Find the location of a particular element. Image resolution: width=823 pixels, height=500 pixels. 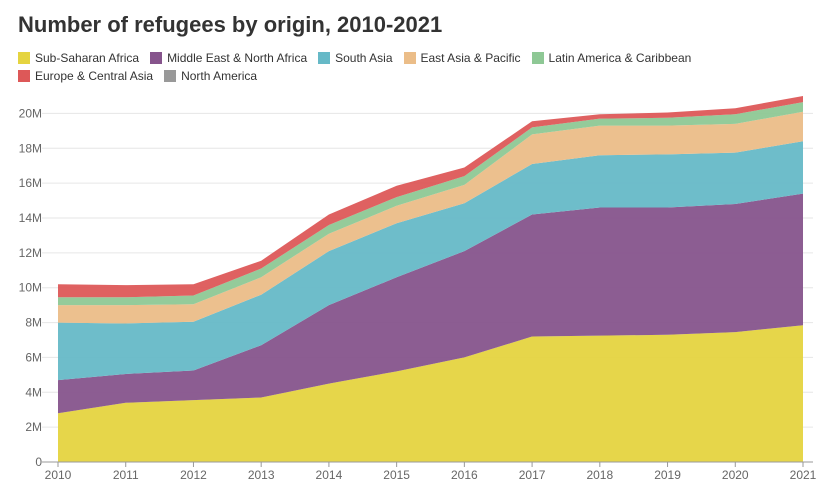

y-tick-label: 16M is located at coordinates (30, 183).